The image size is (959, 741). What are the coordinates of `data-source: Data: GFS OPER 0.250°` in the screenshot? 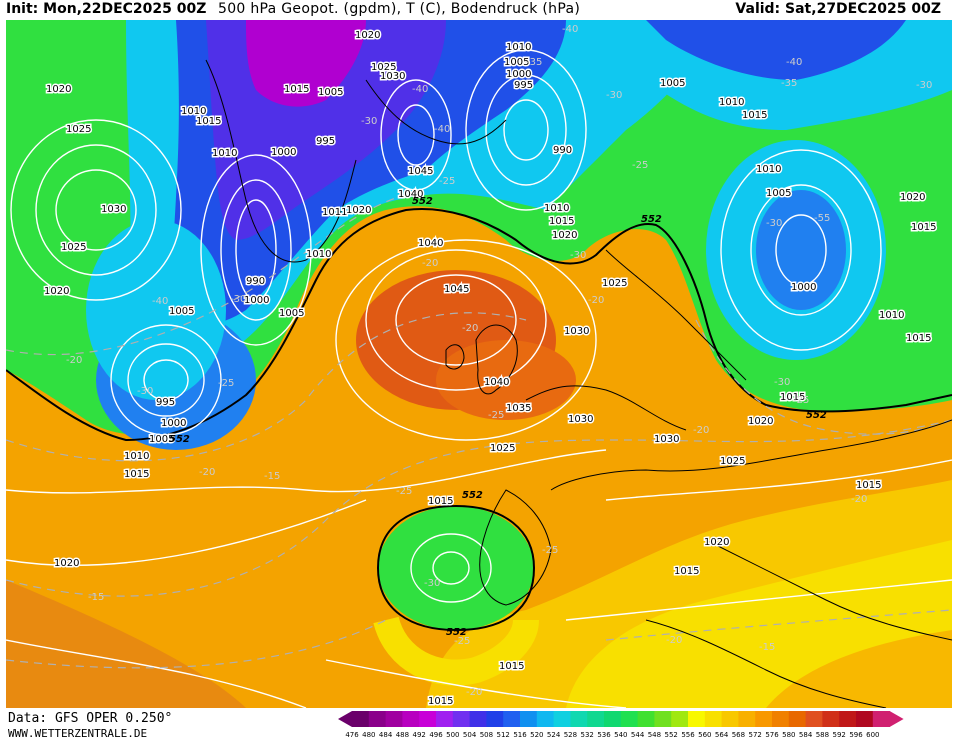 It's located at (90, 718).